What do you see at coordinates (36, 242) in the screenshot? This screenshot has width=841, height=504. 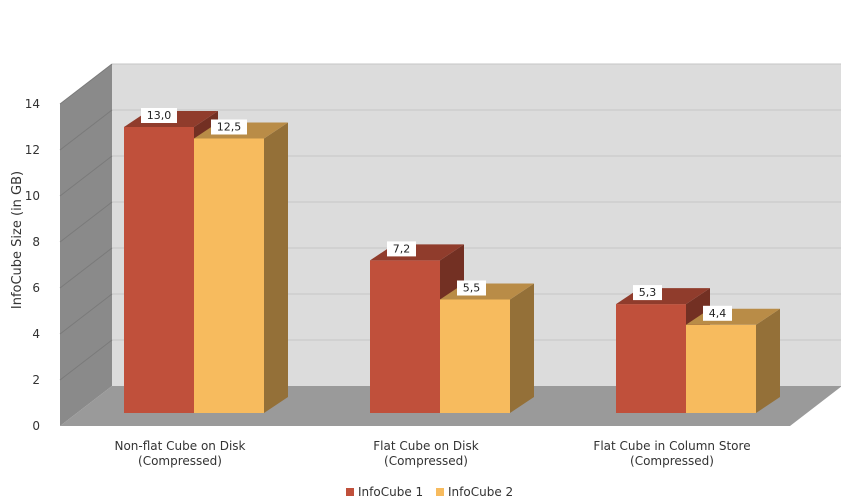 I see `y-tick-label: 8` at bounding box center [36, 242].